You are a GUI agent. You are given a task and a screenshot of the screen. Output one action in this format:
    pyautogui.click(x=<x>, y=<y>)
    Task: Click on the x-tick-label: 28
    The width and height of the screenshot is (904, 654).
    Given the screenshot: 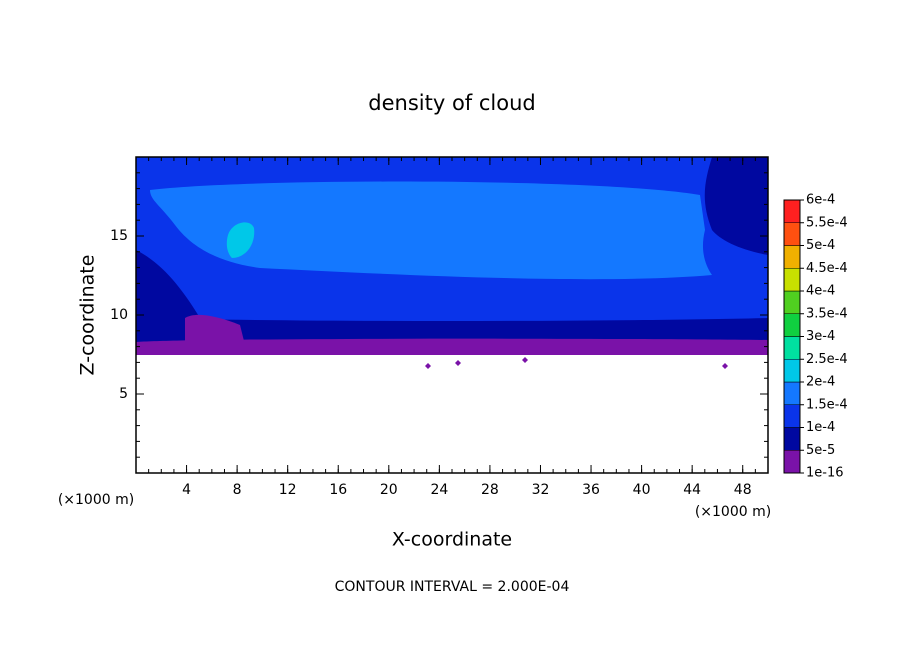 What is the action you would take?
    pyautogui.click(x=490, y=490)
    